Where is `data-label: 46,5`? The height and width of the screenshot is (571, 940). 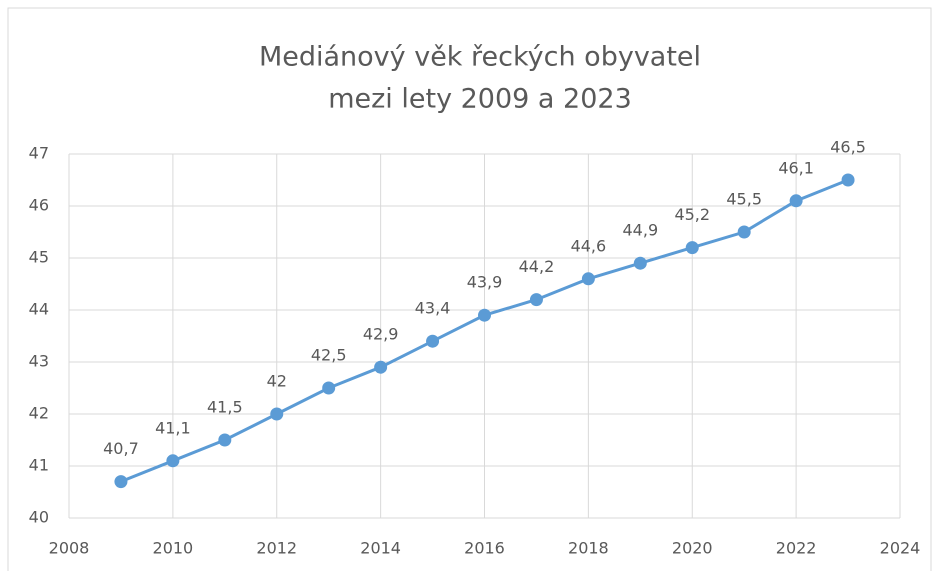 data-label: 46,5 is located at coordinates (848, 147).